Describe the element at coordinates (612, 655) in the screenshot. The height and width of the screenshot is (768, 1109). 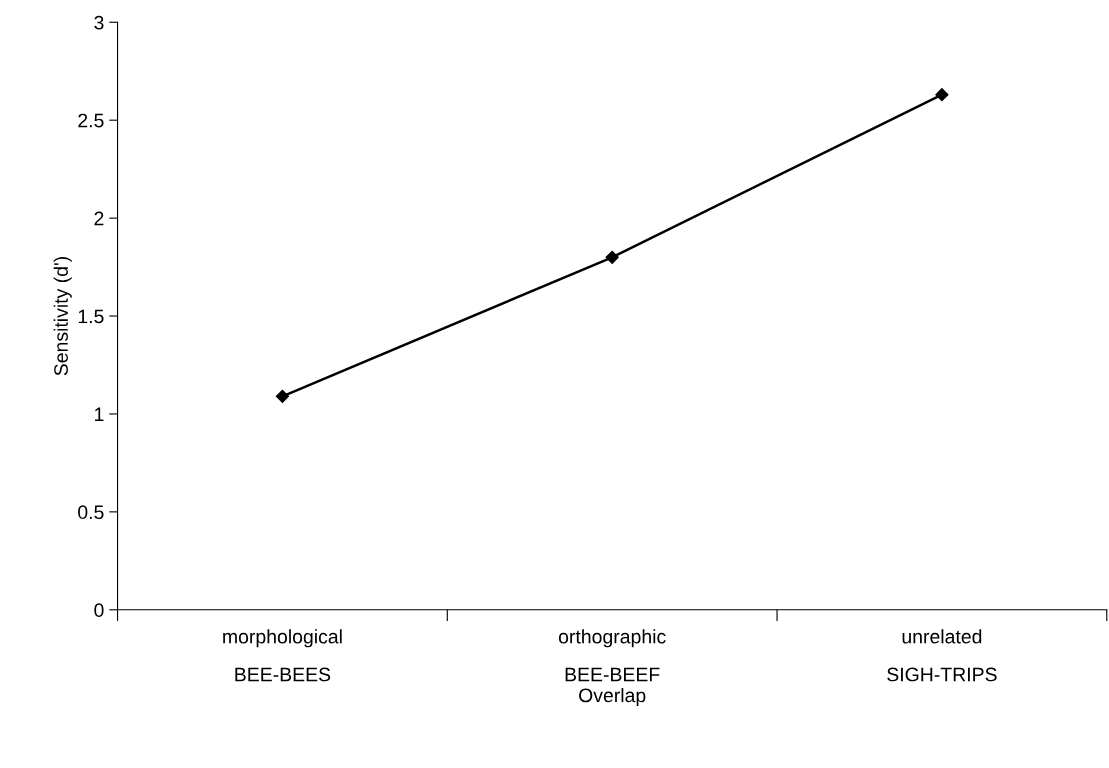
I see `x-tick-label: orthographic BEE-BEEF` at that location.